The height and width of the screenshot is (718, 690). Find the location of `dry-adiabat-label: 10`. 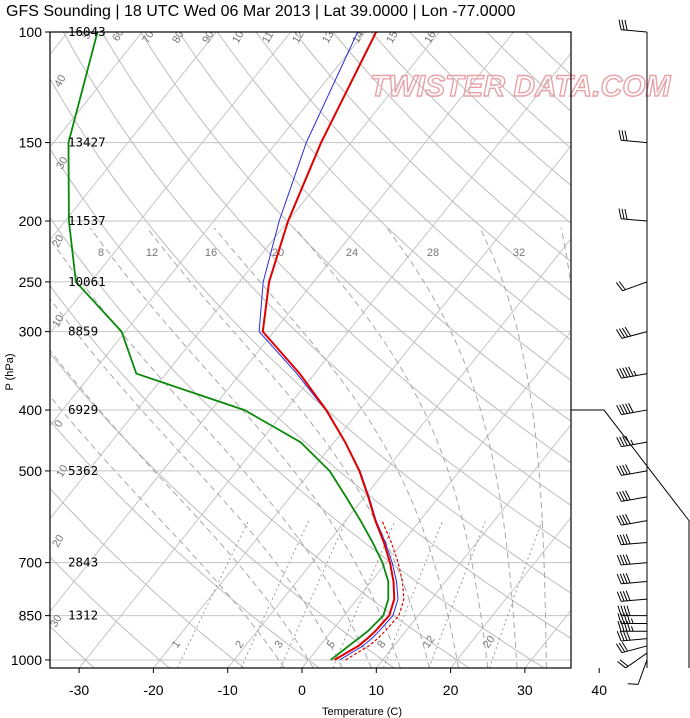

dry-adiabat-label: 10 is located at coordinates (584, 262).